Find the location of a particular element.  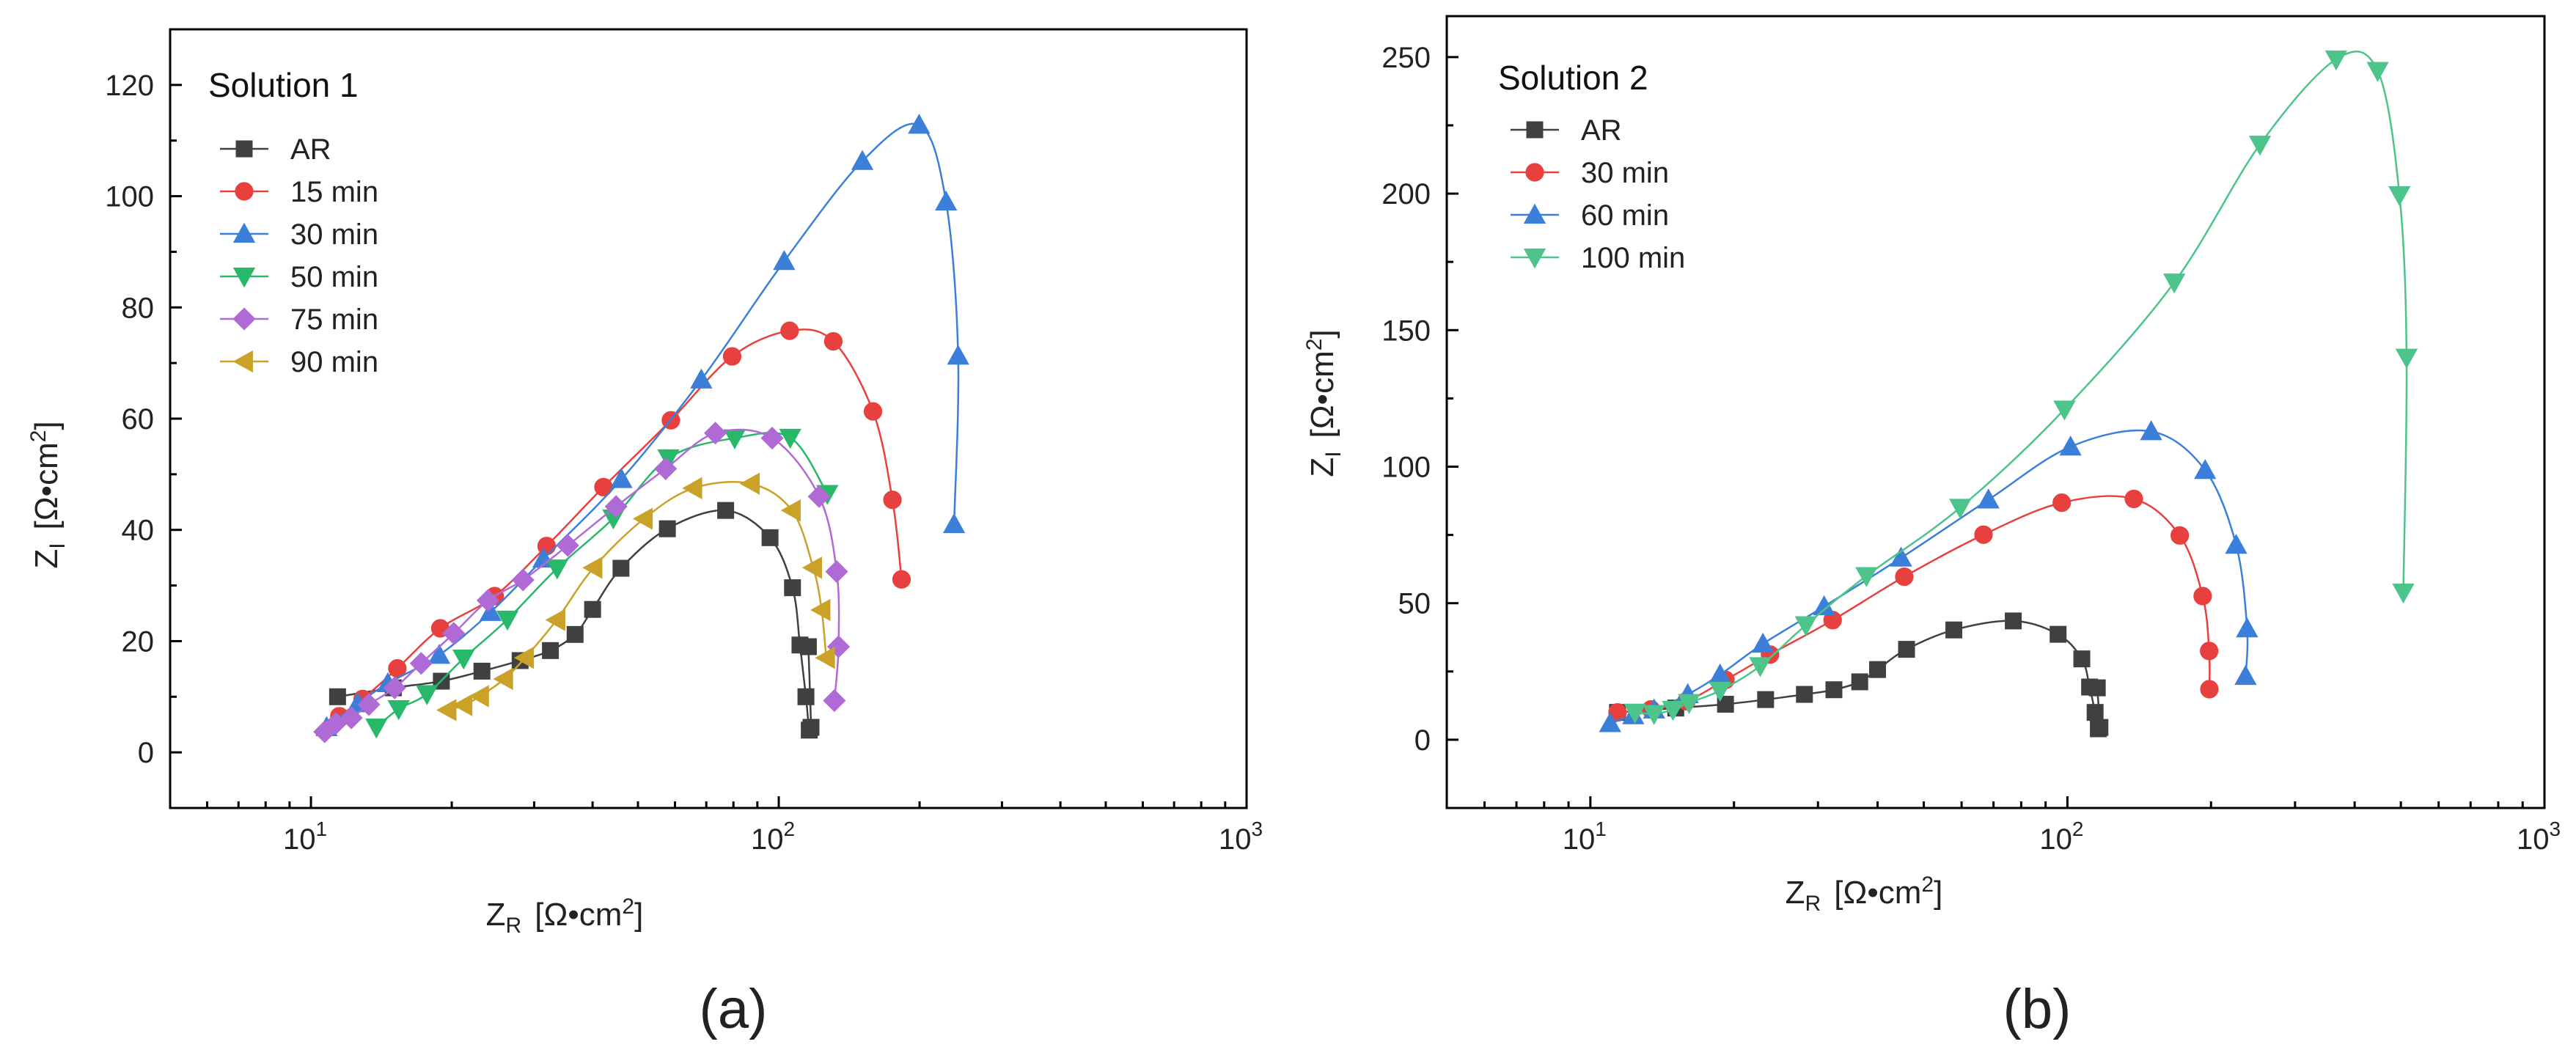

panel-b-xlabel: ZR [Ω•cm2] is located at coordinates (1865, 894).